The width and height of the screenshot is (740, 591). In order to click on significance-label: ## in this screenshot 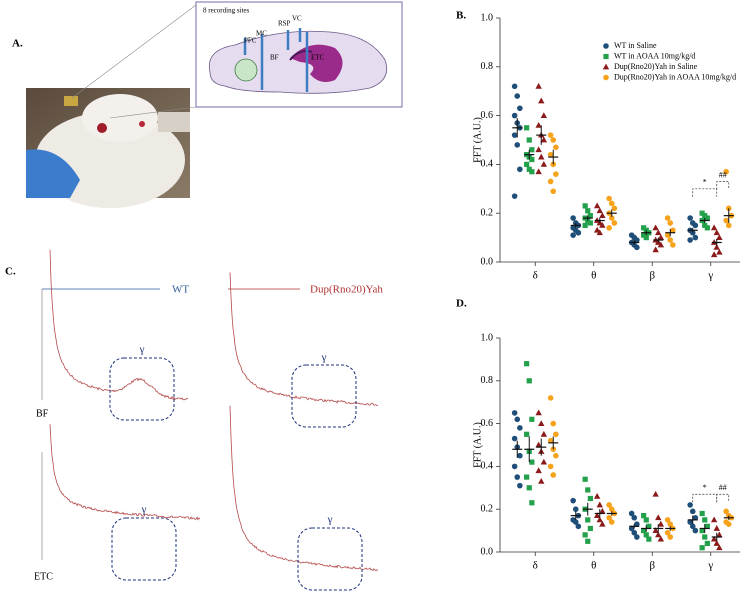, I will do `click(723, 487)`.